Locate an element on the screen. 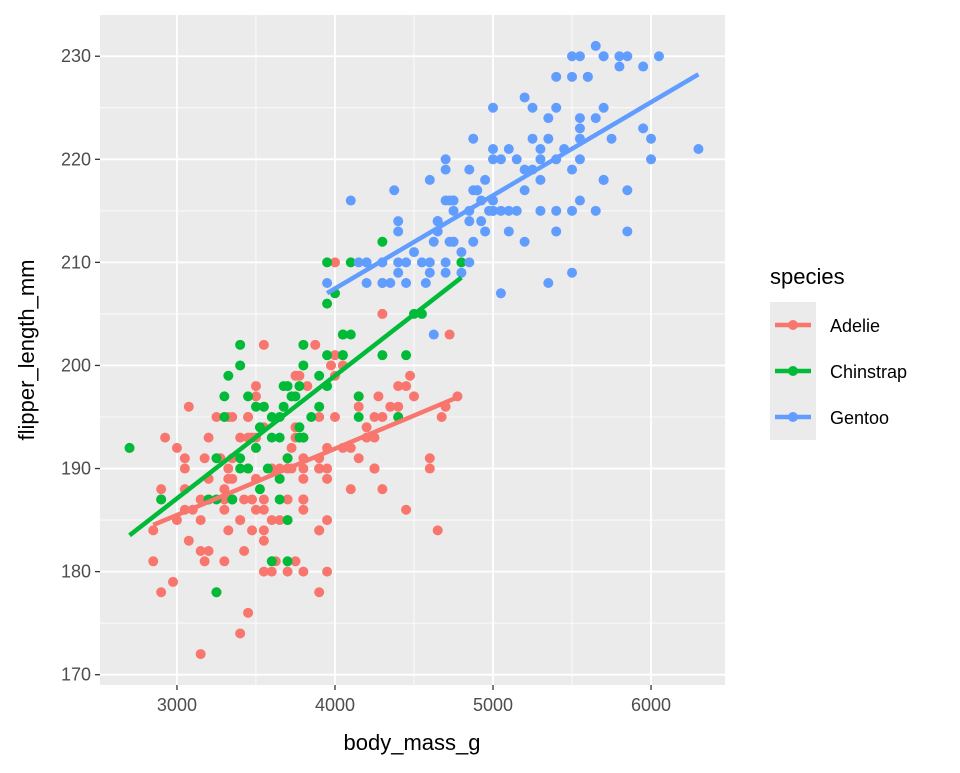 This screenshot has width=960, height=773. y-tick-label: 190 is located at coordinates (76, 469).